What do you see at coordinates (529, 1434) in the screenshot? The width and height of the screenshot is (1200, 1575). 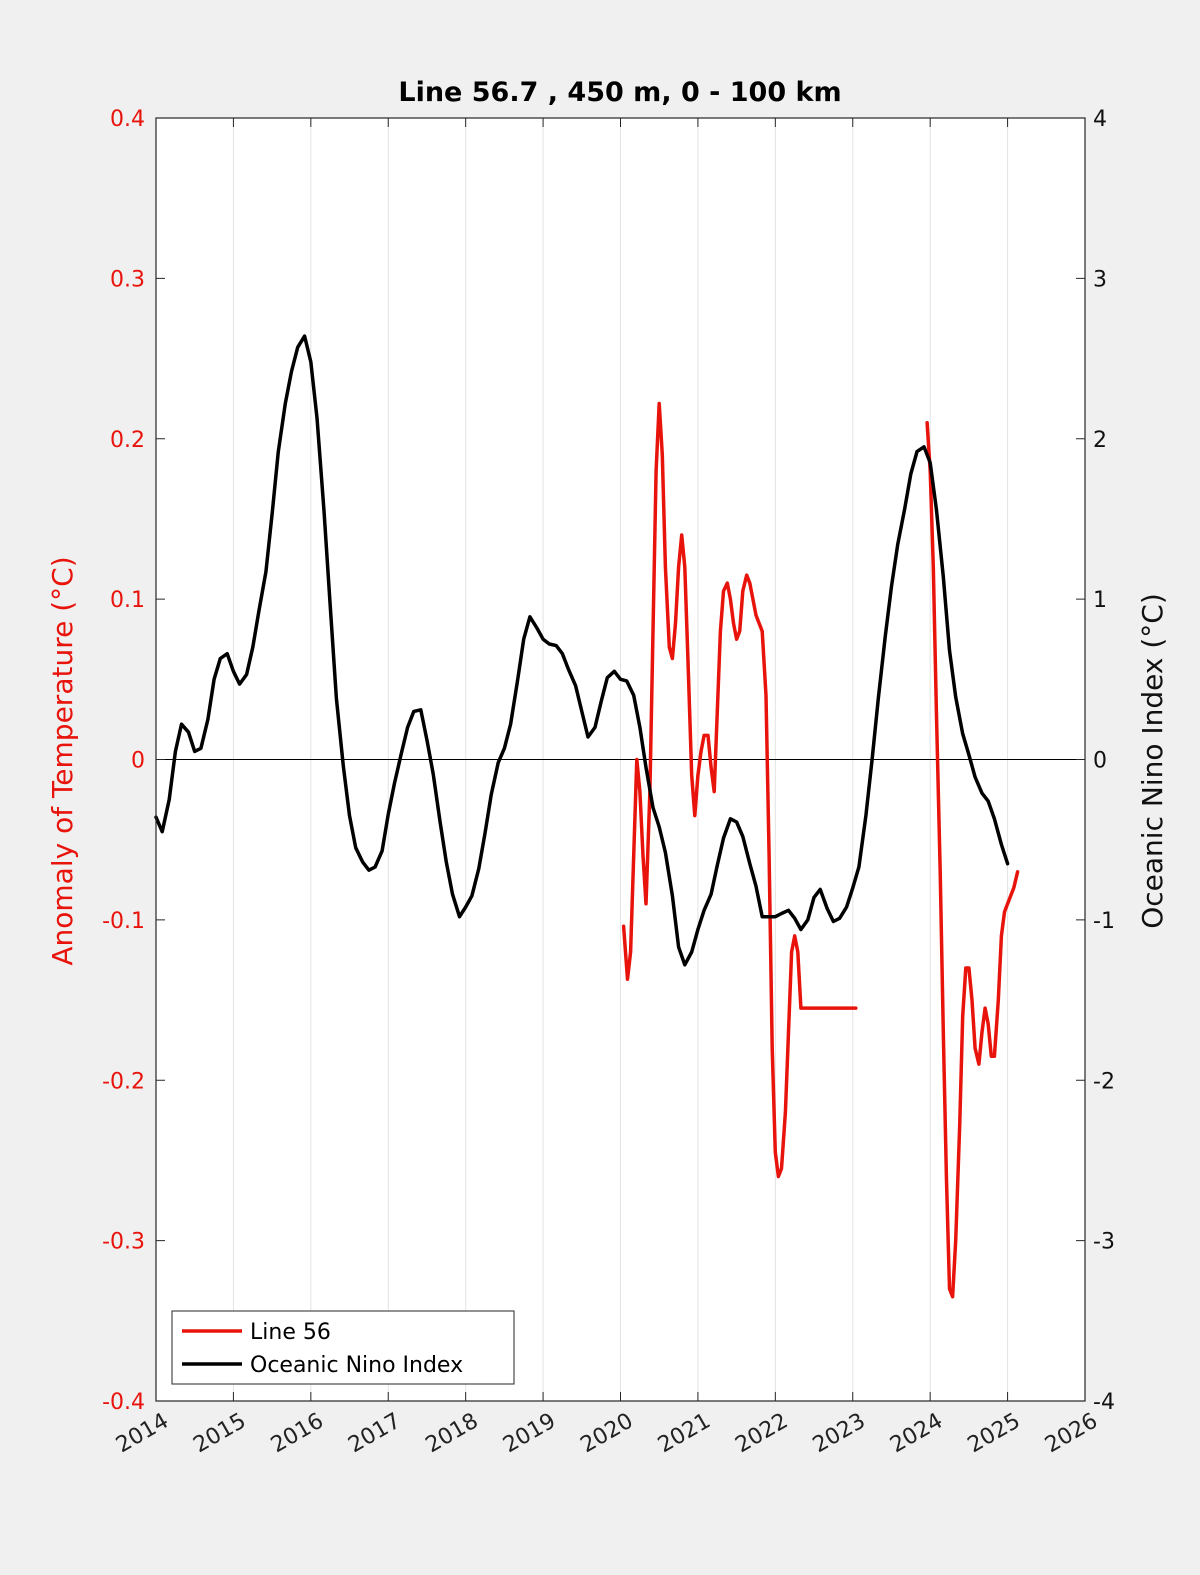 I see `x-tick-label: 2019` at bounding box center [529, 1434].